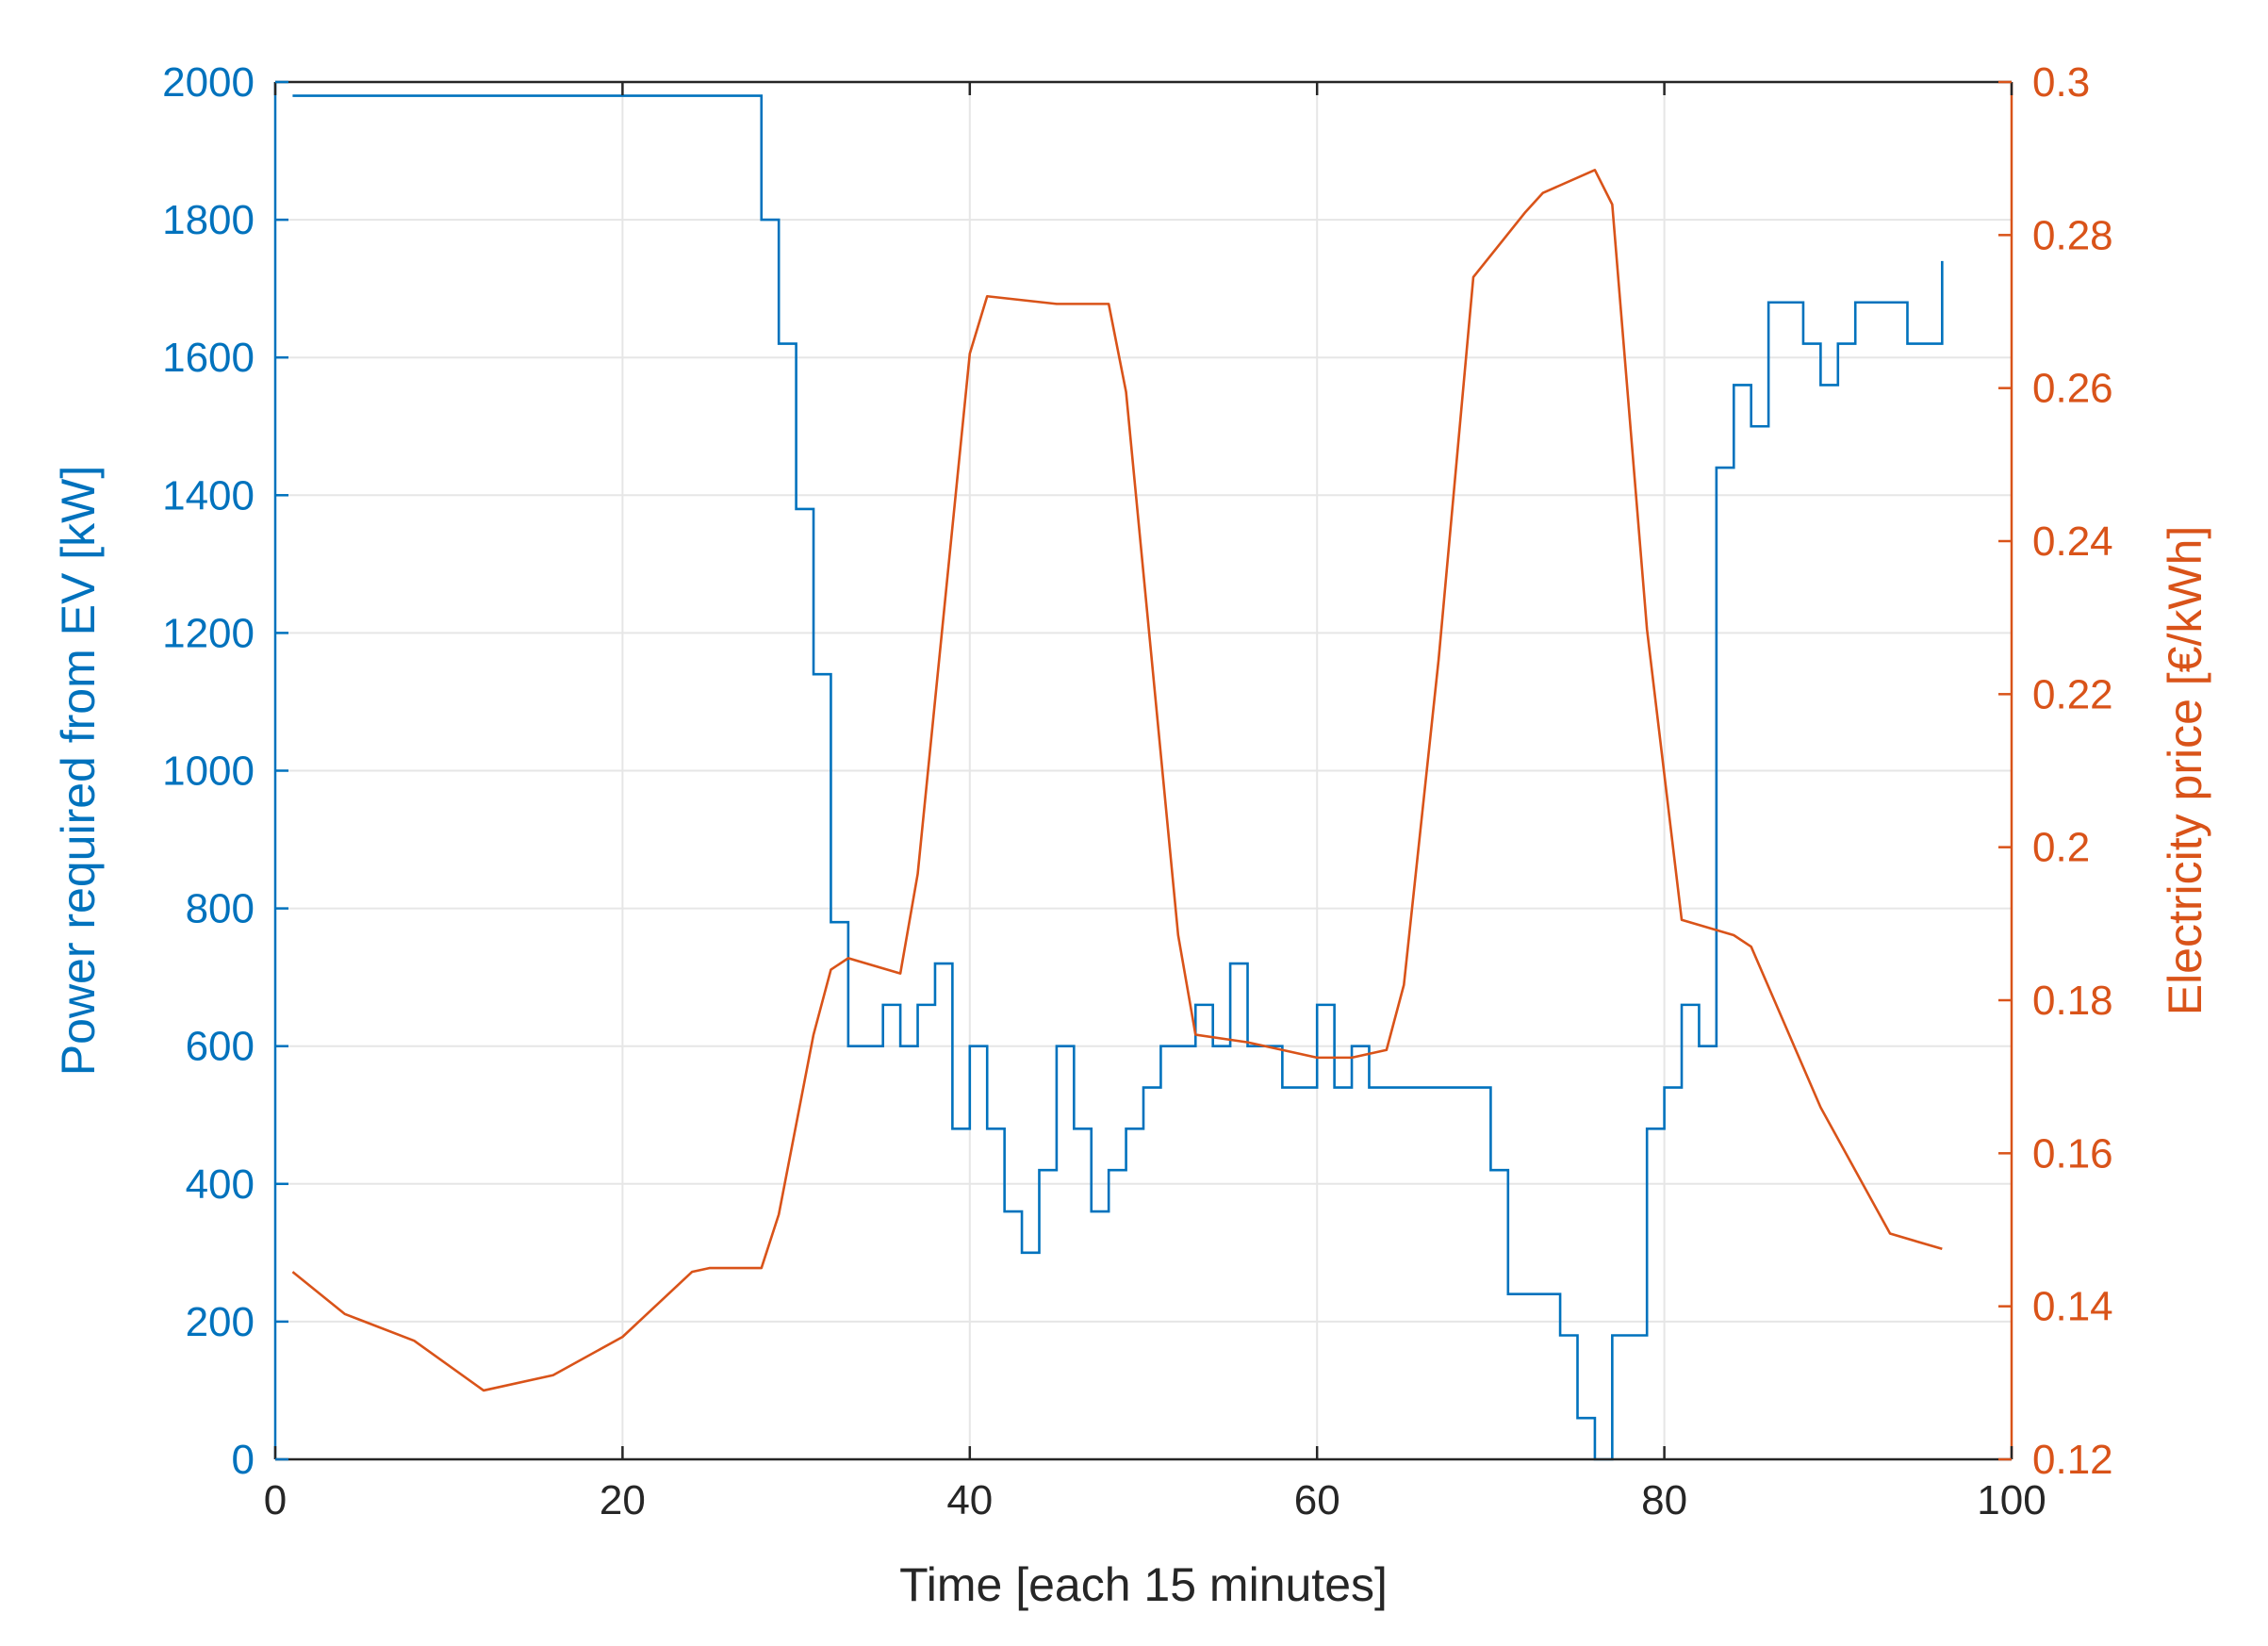  I want to click on x-axis-label: Time [each 15 minutes], so click(1143, 1584).